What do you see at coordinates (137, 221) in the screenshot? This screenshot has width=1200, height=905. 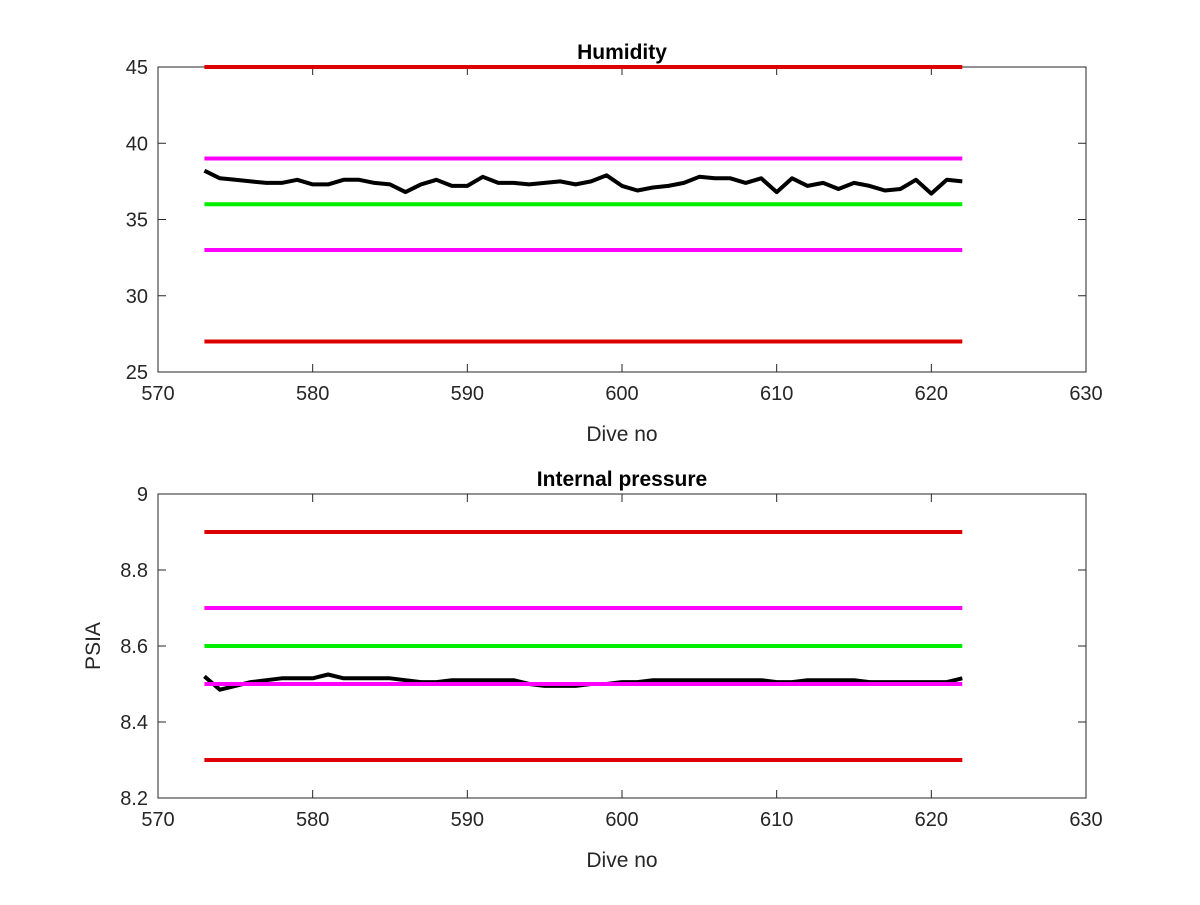 I see `y-tick-label: 35` at bounding box center [137, 221].